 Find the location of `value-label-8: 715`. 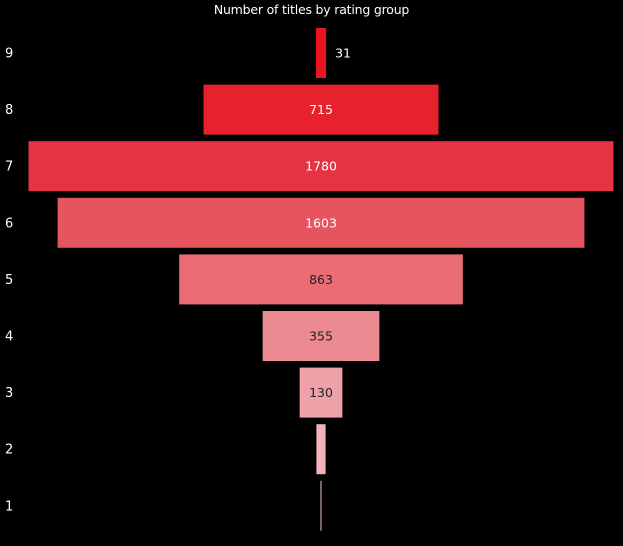

value-label-8: 715 is located at coordinates (321, 109).